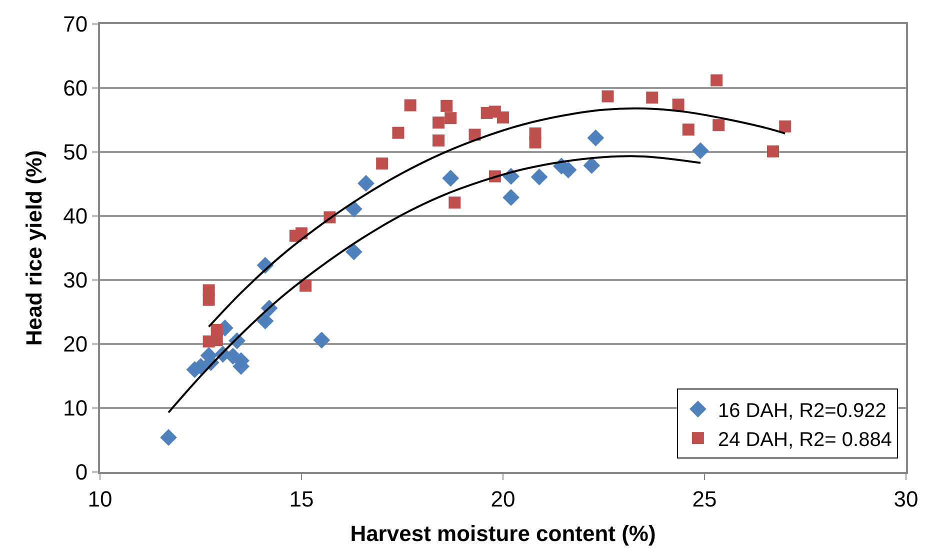  Describe the element at coordinates (906, 499) in the screenshot. I see `x-tick-label: 30` at that location.